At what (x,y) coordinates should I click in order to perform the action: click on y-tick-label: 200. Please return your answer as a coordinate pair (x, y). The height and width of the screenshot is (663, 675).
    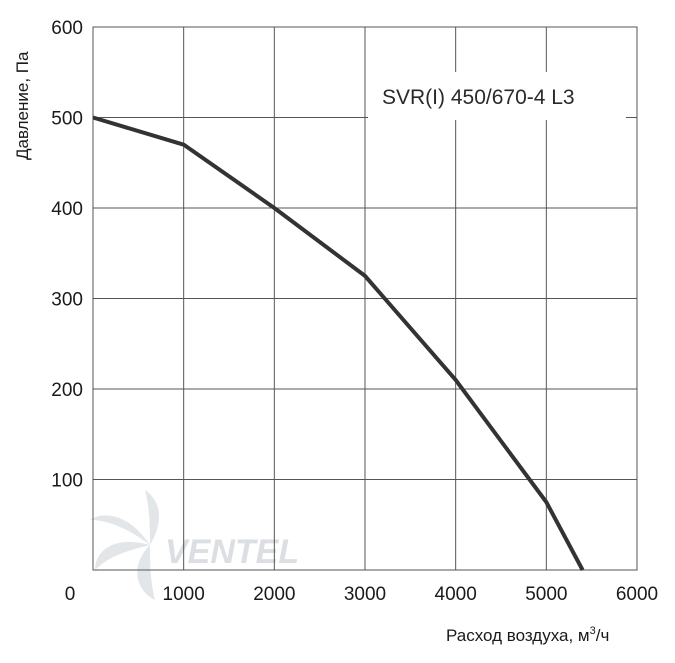
    Looking at the image, I should click on (67, 390).